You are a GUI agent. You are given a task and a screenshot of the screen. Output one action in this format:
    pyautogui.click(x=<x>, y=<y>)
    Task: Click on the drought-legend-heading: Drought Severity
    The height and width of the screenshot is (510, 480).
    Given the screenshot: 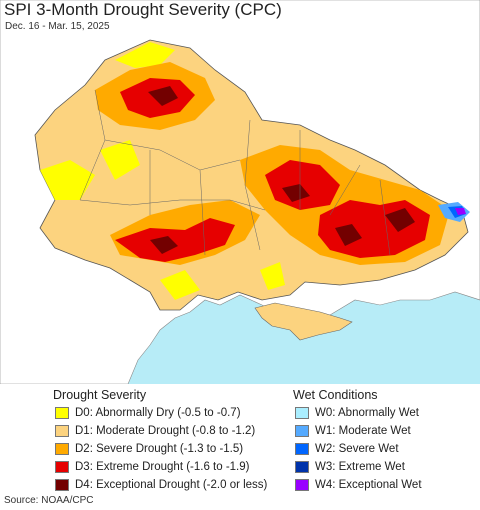 What is the action you would take?
    pyautogui.click(x=100, y=395)
    